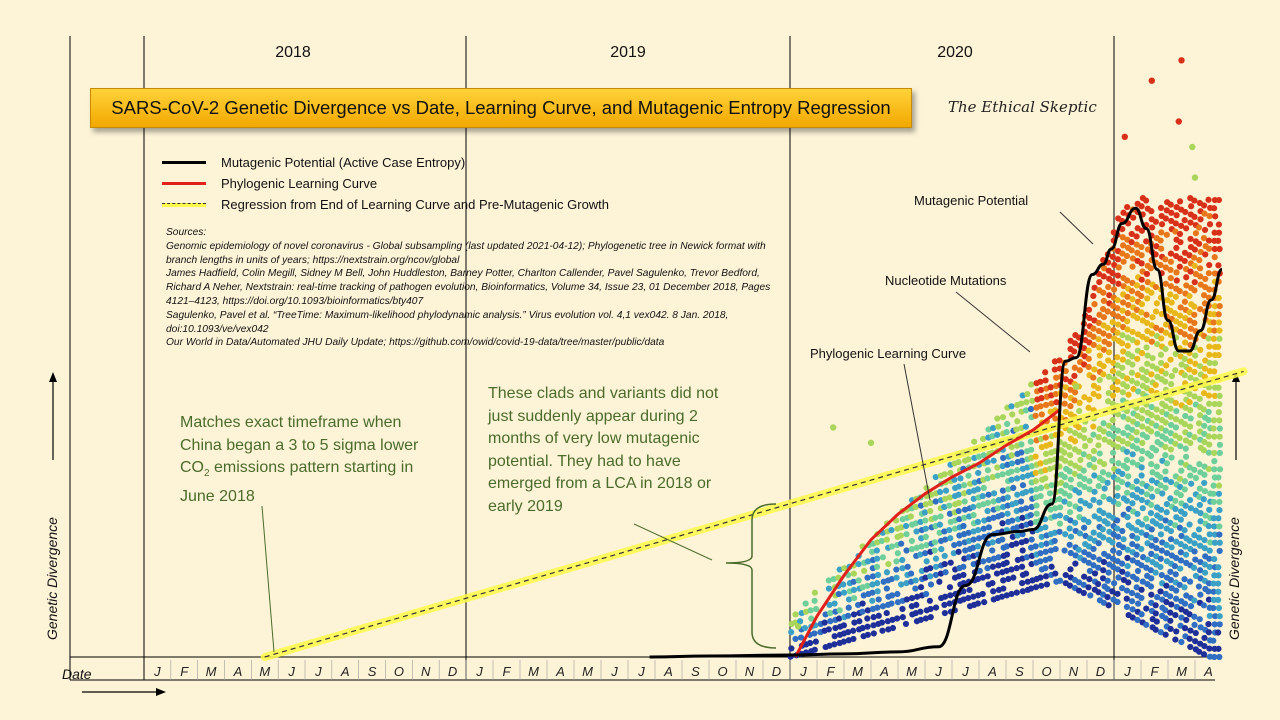 The image size is (1280, 720). Describe the element at coordinates (871, 442) in the screenshot. I see `mutation-point-outlier` at that location.